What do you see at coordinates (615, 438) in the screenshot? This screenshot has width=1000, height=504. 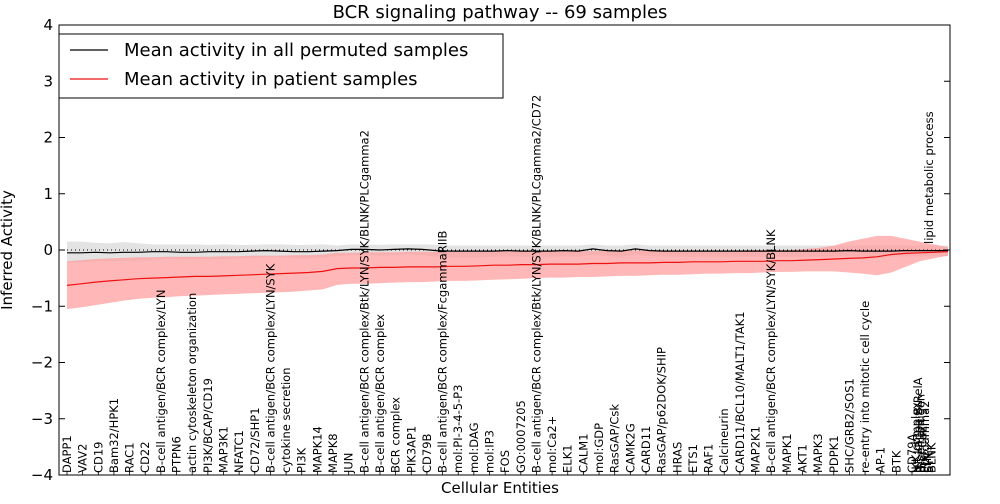 I see `x-entity-label: RasGAP/Csk` at bounding box center [615, 438].